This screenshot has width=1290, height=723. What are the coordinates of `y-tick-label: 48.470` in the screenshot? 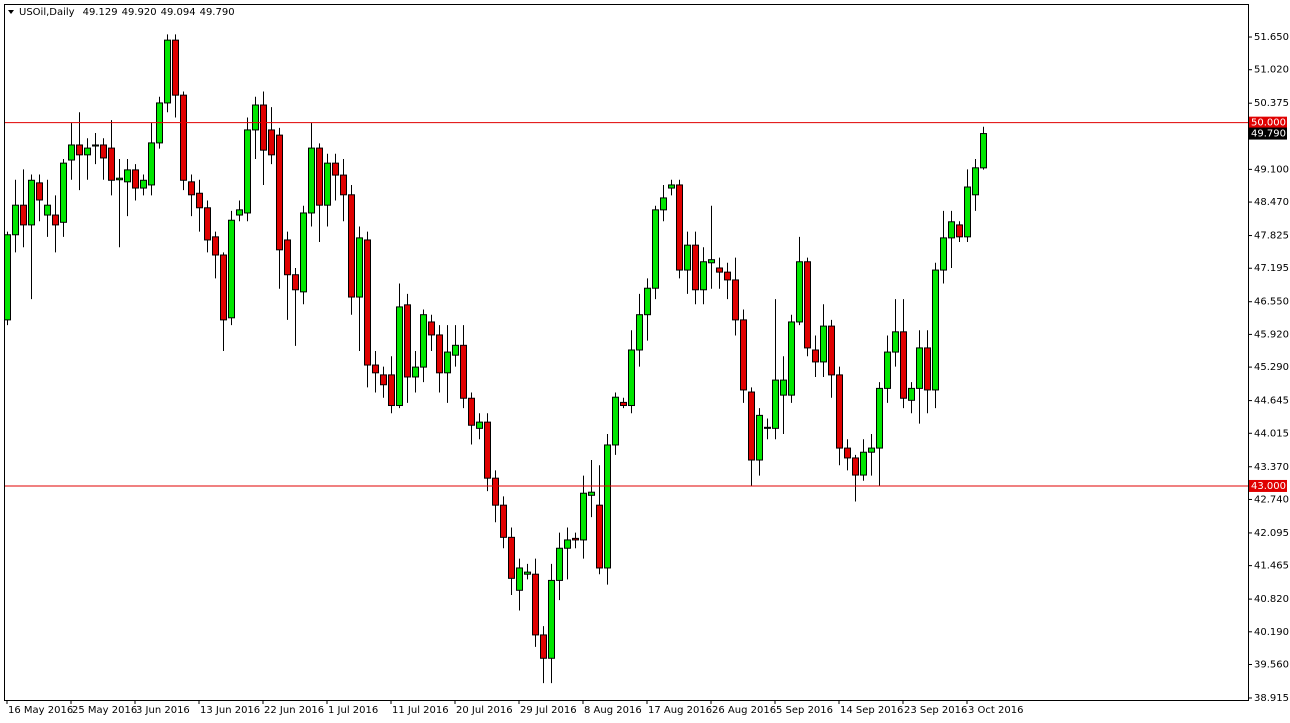 It's located at (1271, 202).